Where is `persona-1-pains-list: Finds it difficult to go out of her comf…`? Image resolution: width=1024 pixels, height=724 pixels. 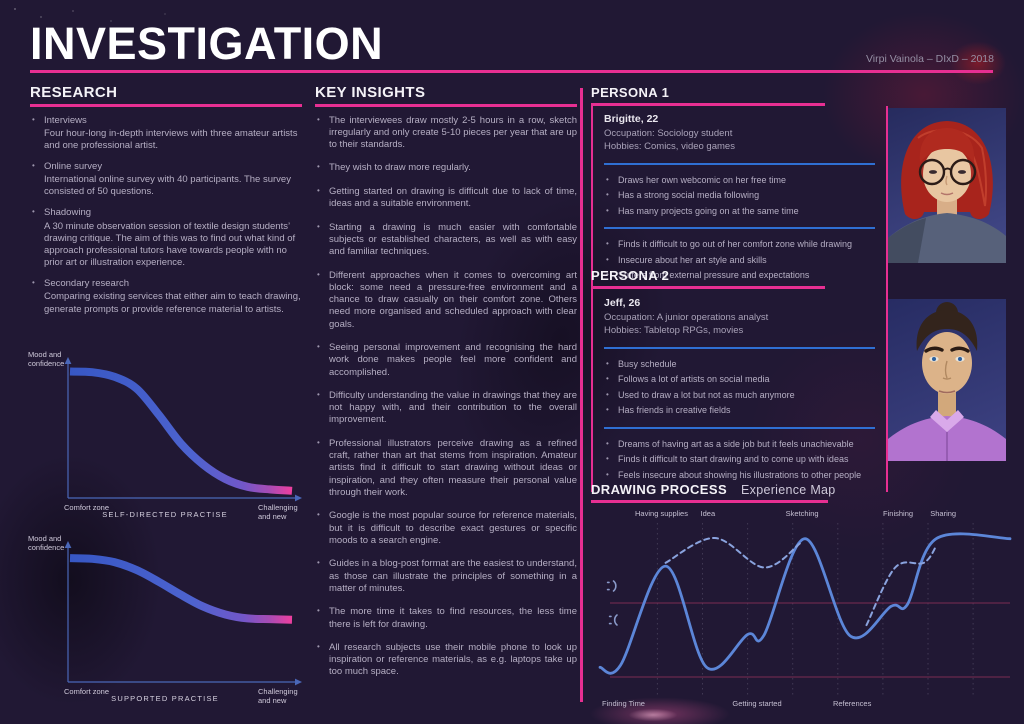 persona-1-pains-list: Finds it difficult to go out of her comf… is located at coordinates (739, 260).